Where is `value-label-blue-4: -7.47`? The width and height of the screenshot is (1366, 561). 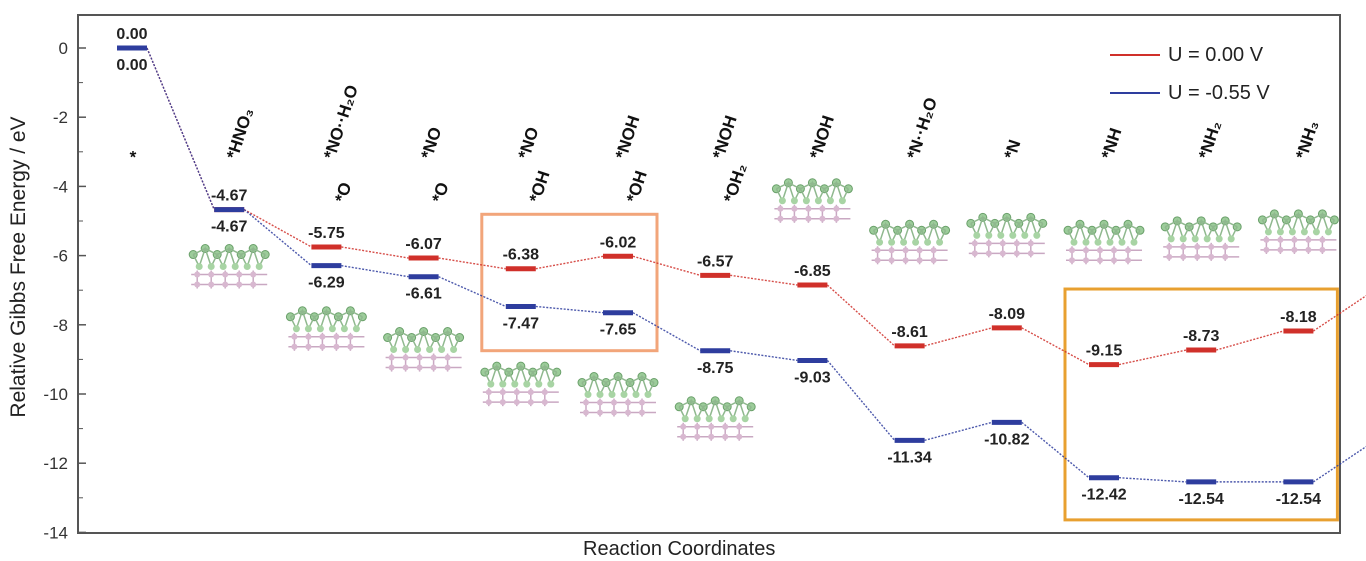 value-label-blue-4: -7.47 is located at coordinates (521, 323).